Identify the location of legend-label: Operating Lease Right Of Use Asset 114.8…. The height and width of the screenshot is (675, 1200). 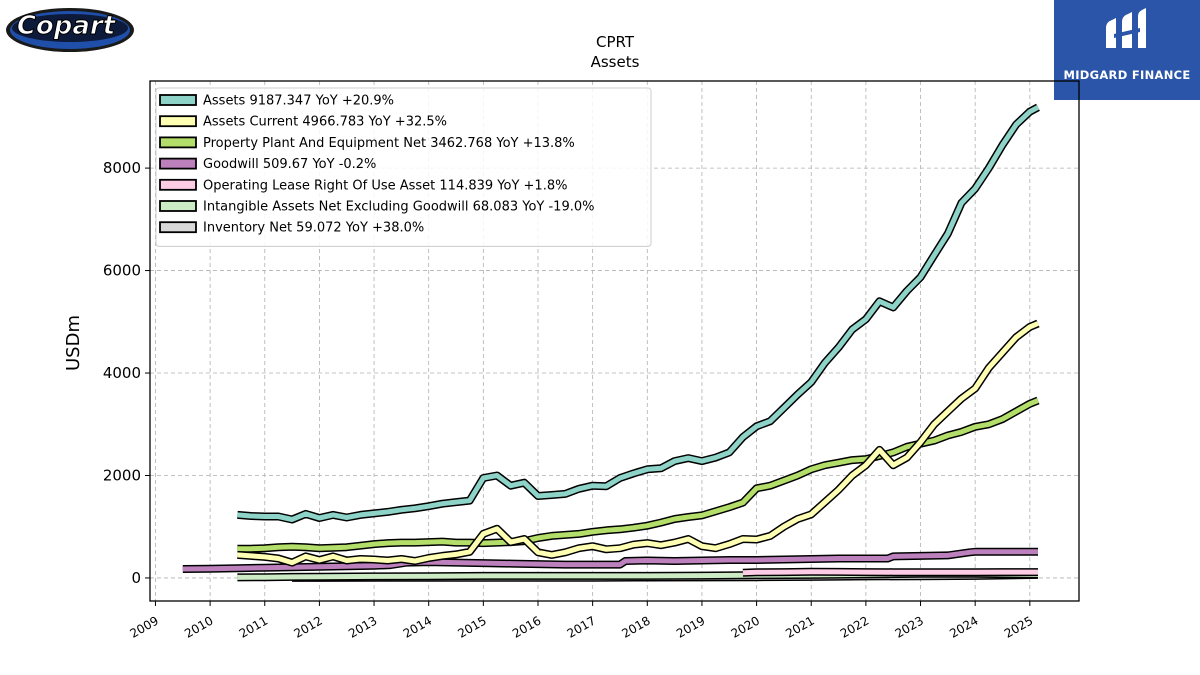
(385, 185).